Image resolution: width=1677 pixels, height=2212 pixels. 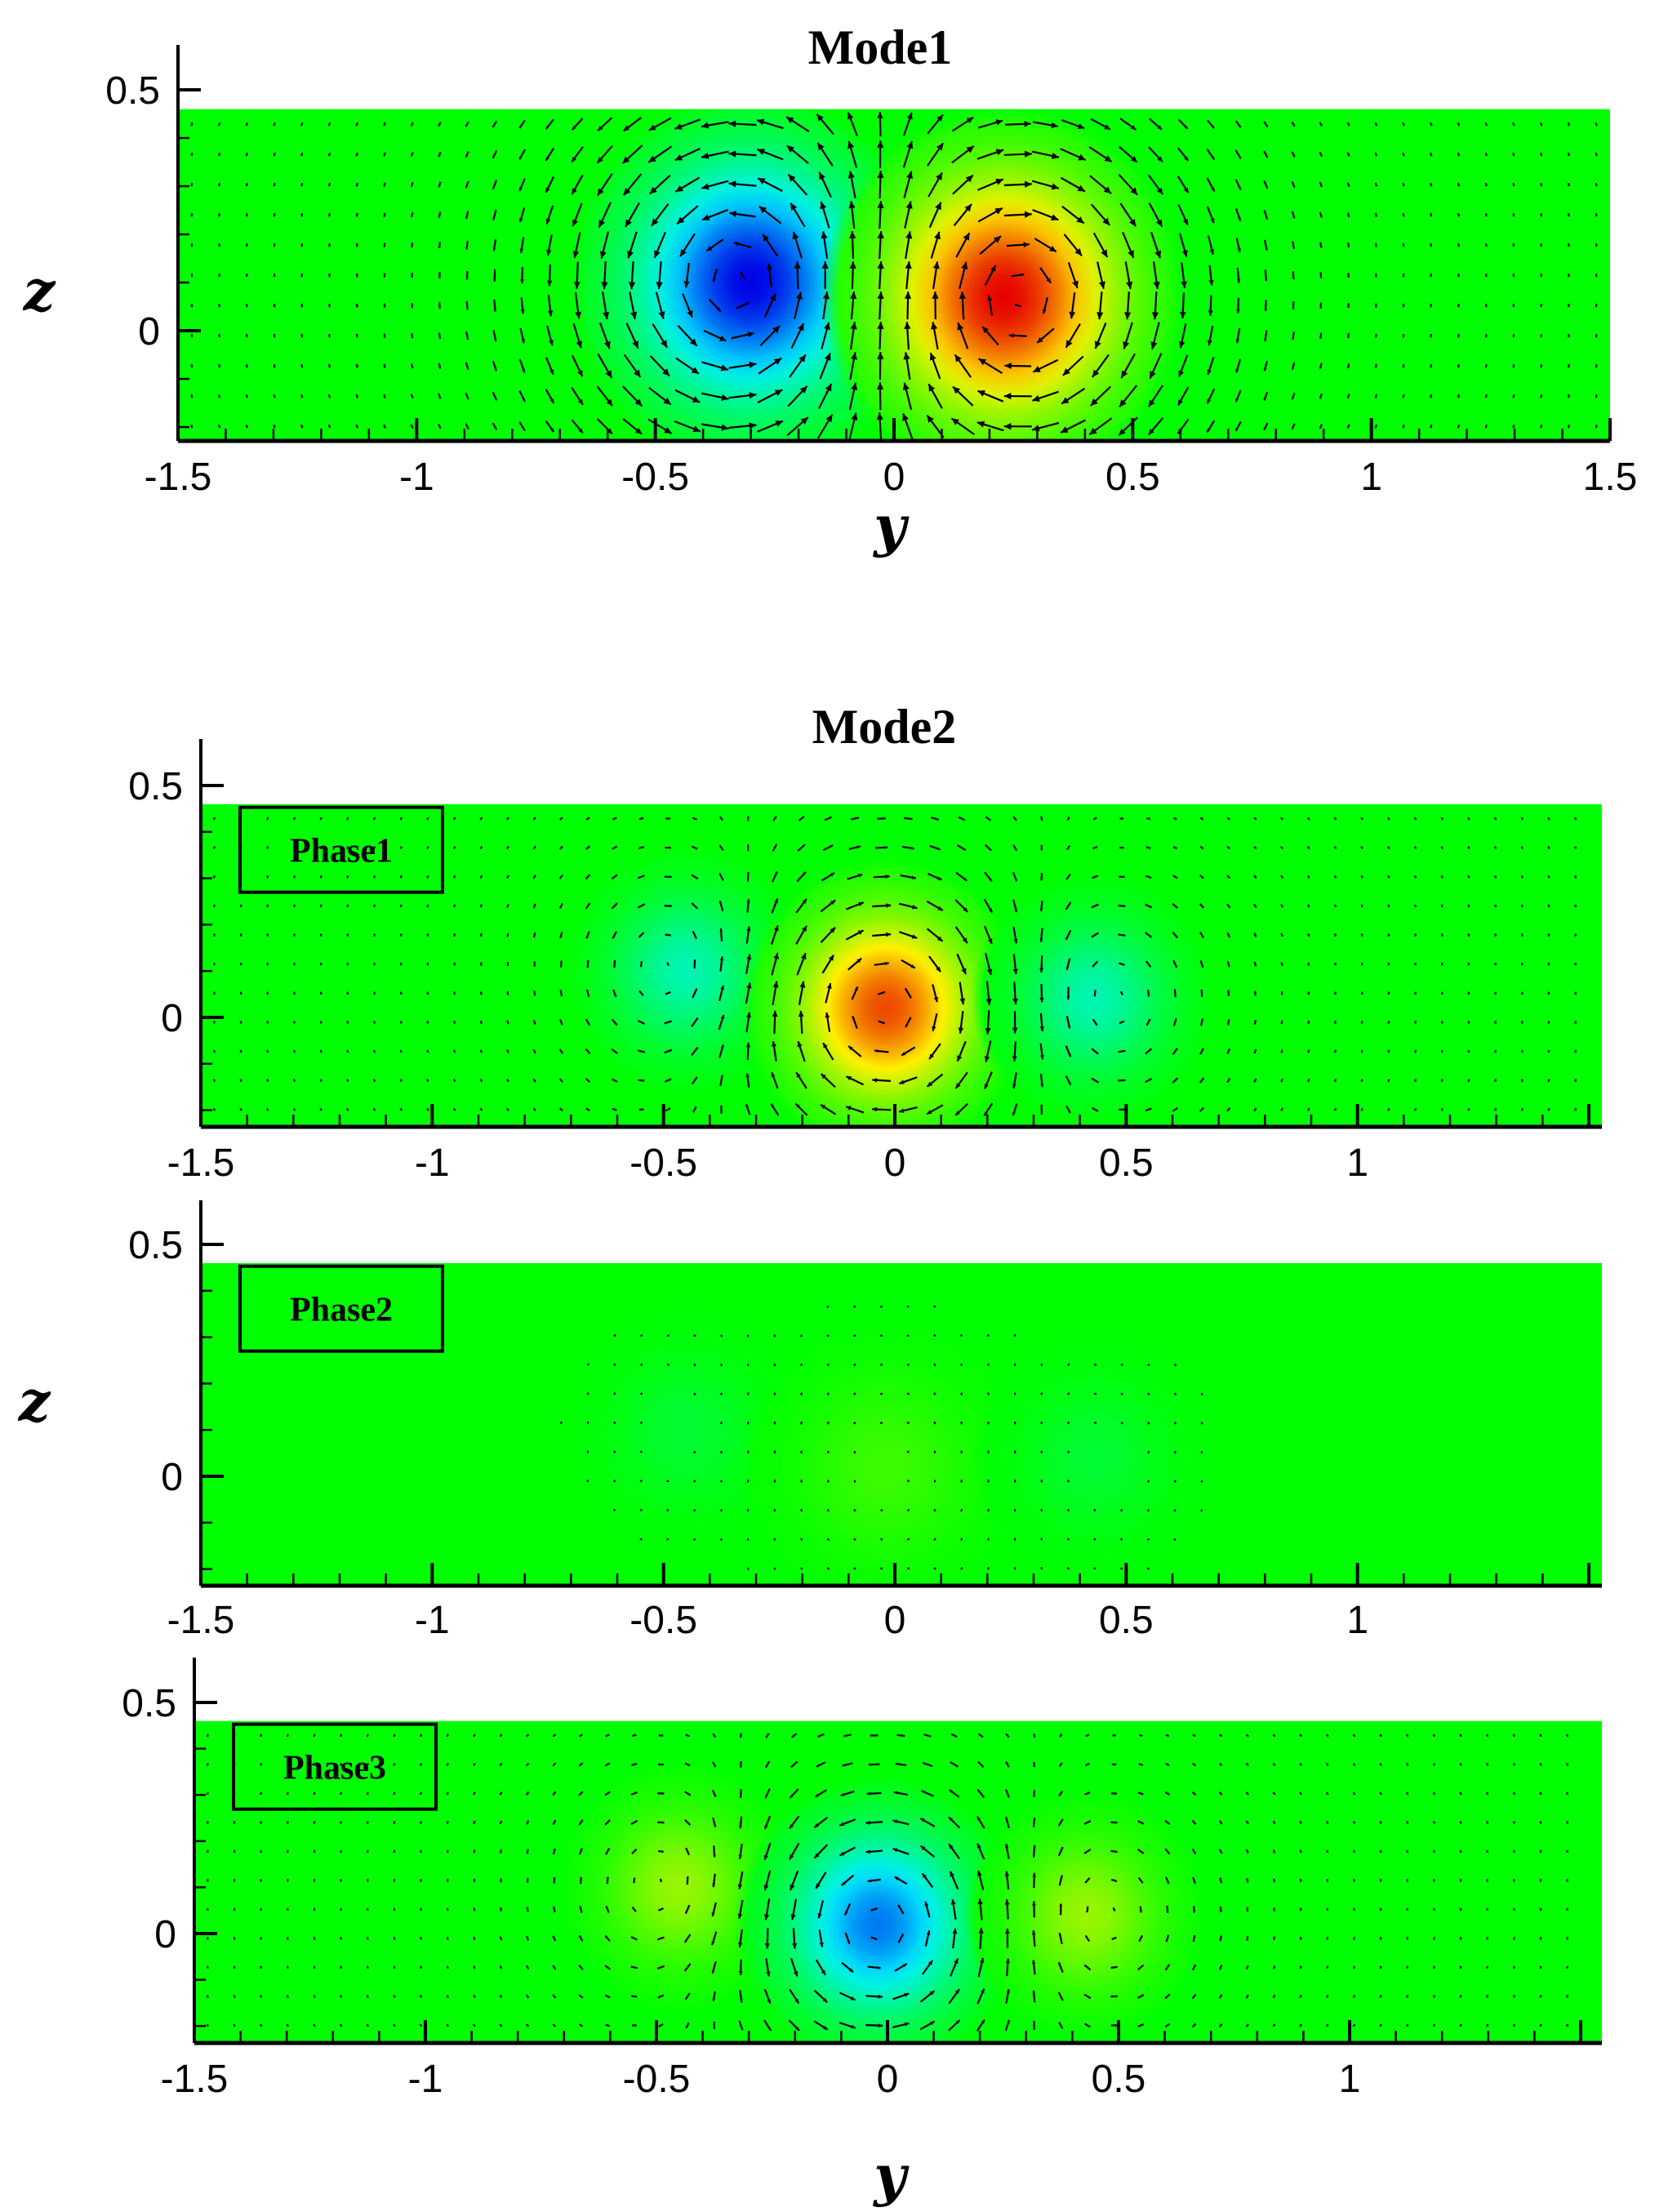 What do you see at coordinates (663, 1620) in the screenshot?
I see `x-tick-label: -0.5` at bounding box center [663, 1620].